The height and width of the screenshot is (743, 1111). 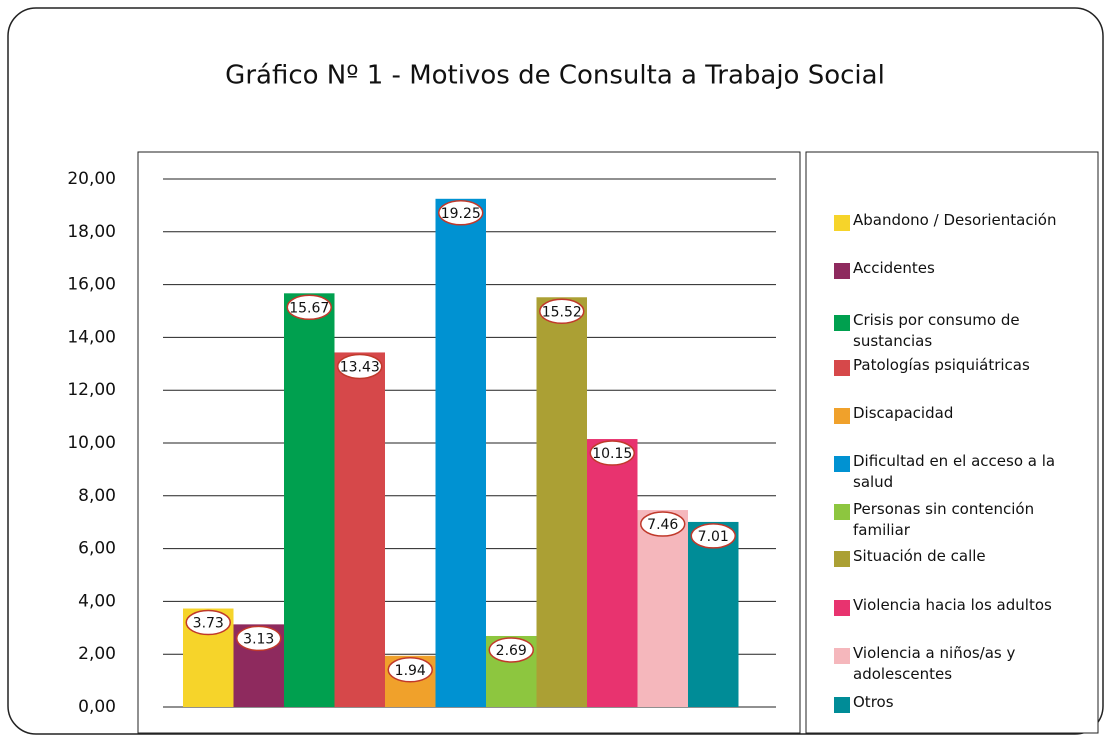 What do you see at coordinates (954, 471) in the screenshot?
I see `legend-label: Dificultad en el acceso a la salud` at bounding box center [954, 471].